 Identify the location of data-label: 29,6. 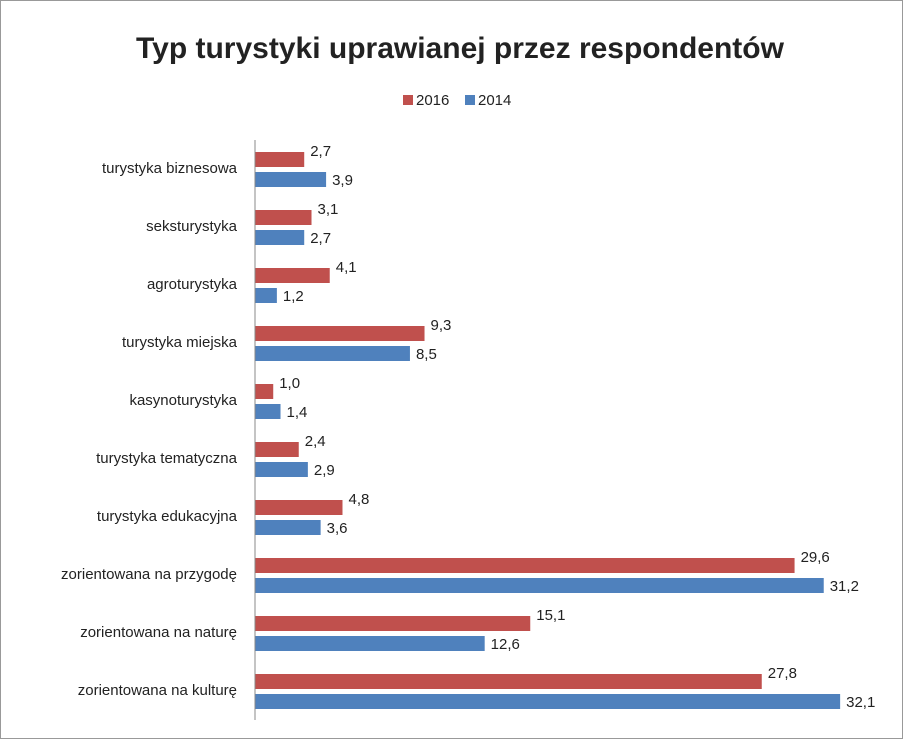
(815, 557).